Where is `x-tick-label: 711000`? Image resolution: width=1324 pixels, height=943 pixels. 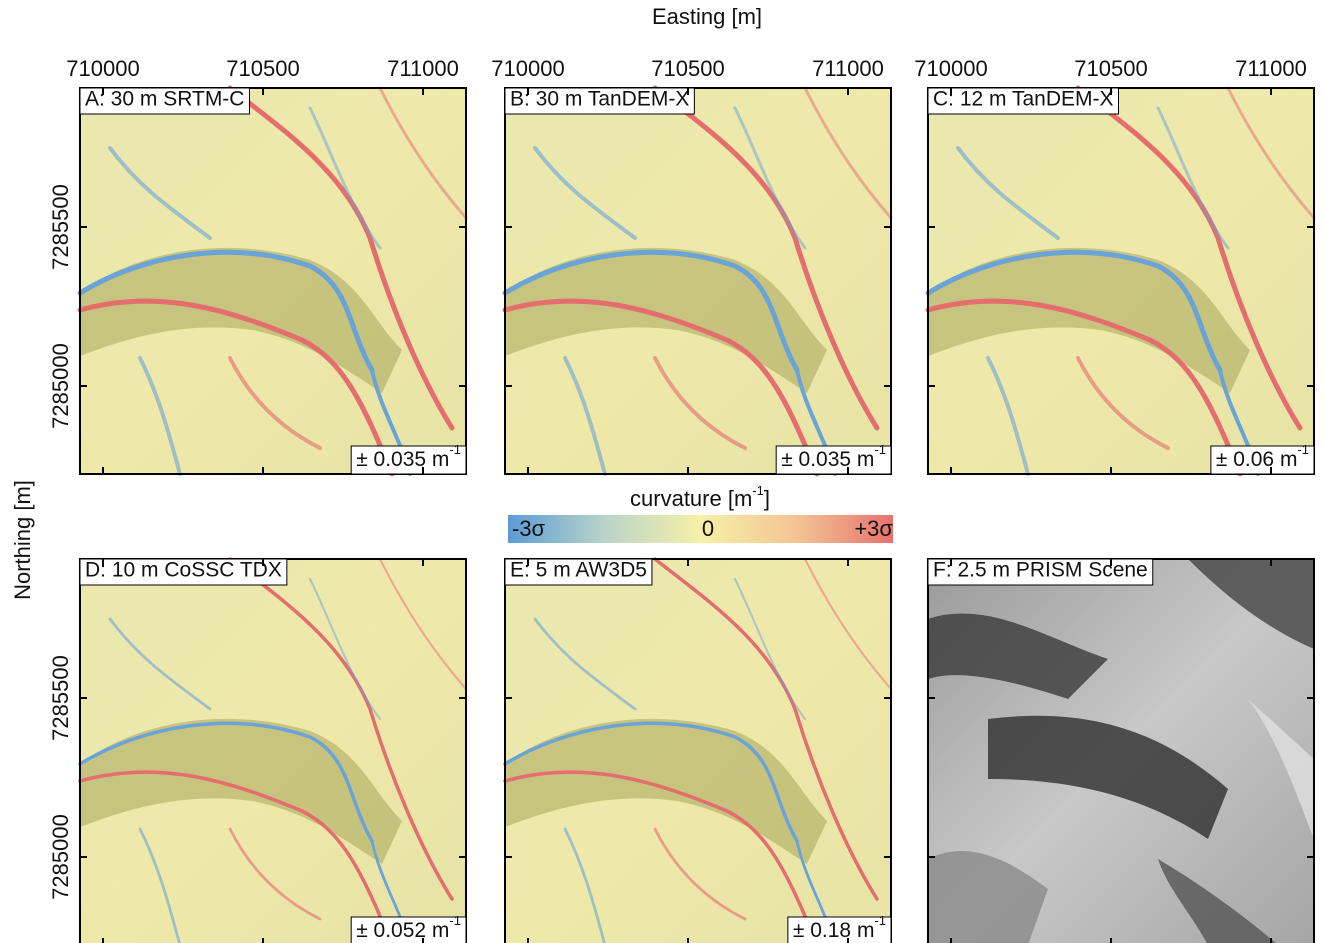
x-tick-label: 711000 is located at coordinates (423, 68).